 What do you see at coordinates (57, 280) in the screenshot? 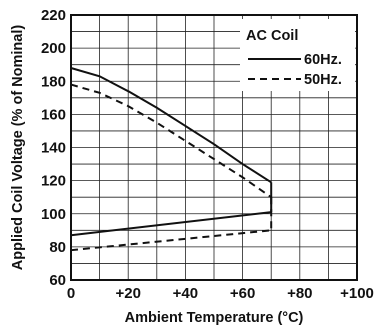
I see `y-tick-label: 60` at bounding box center [57, 280].